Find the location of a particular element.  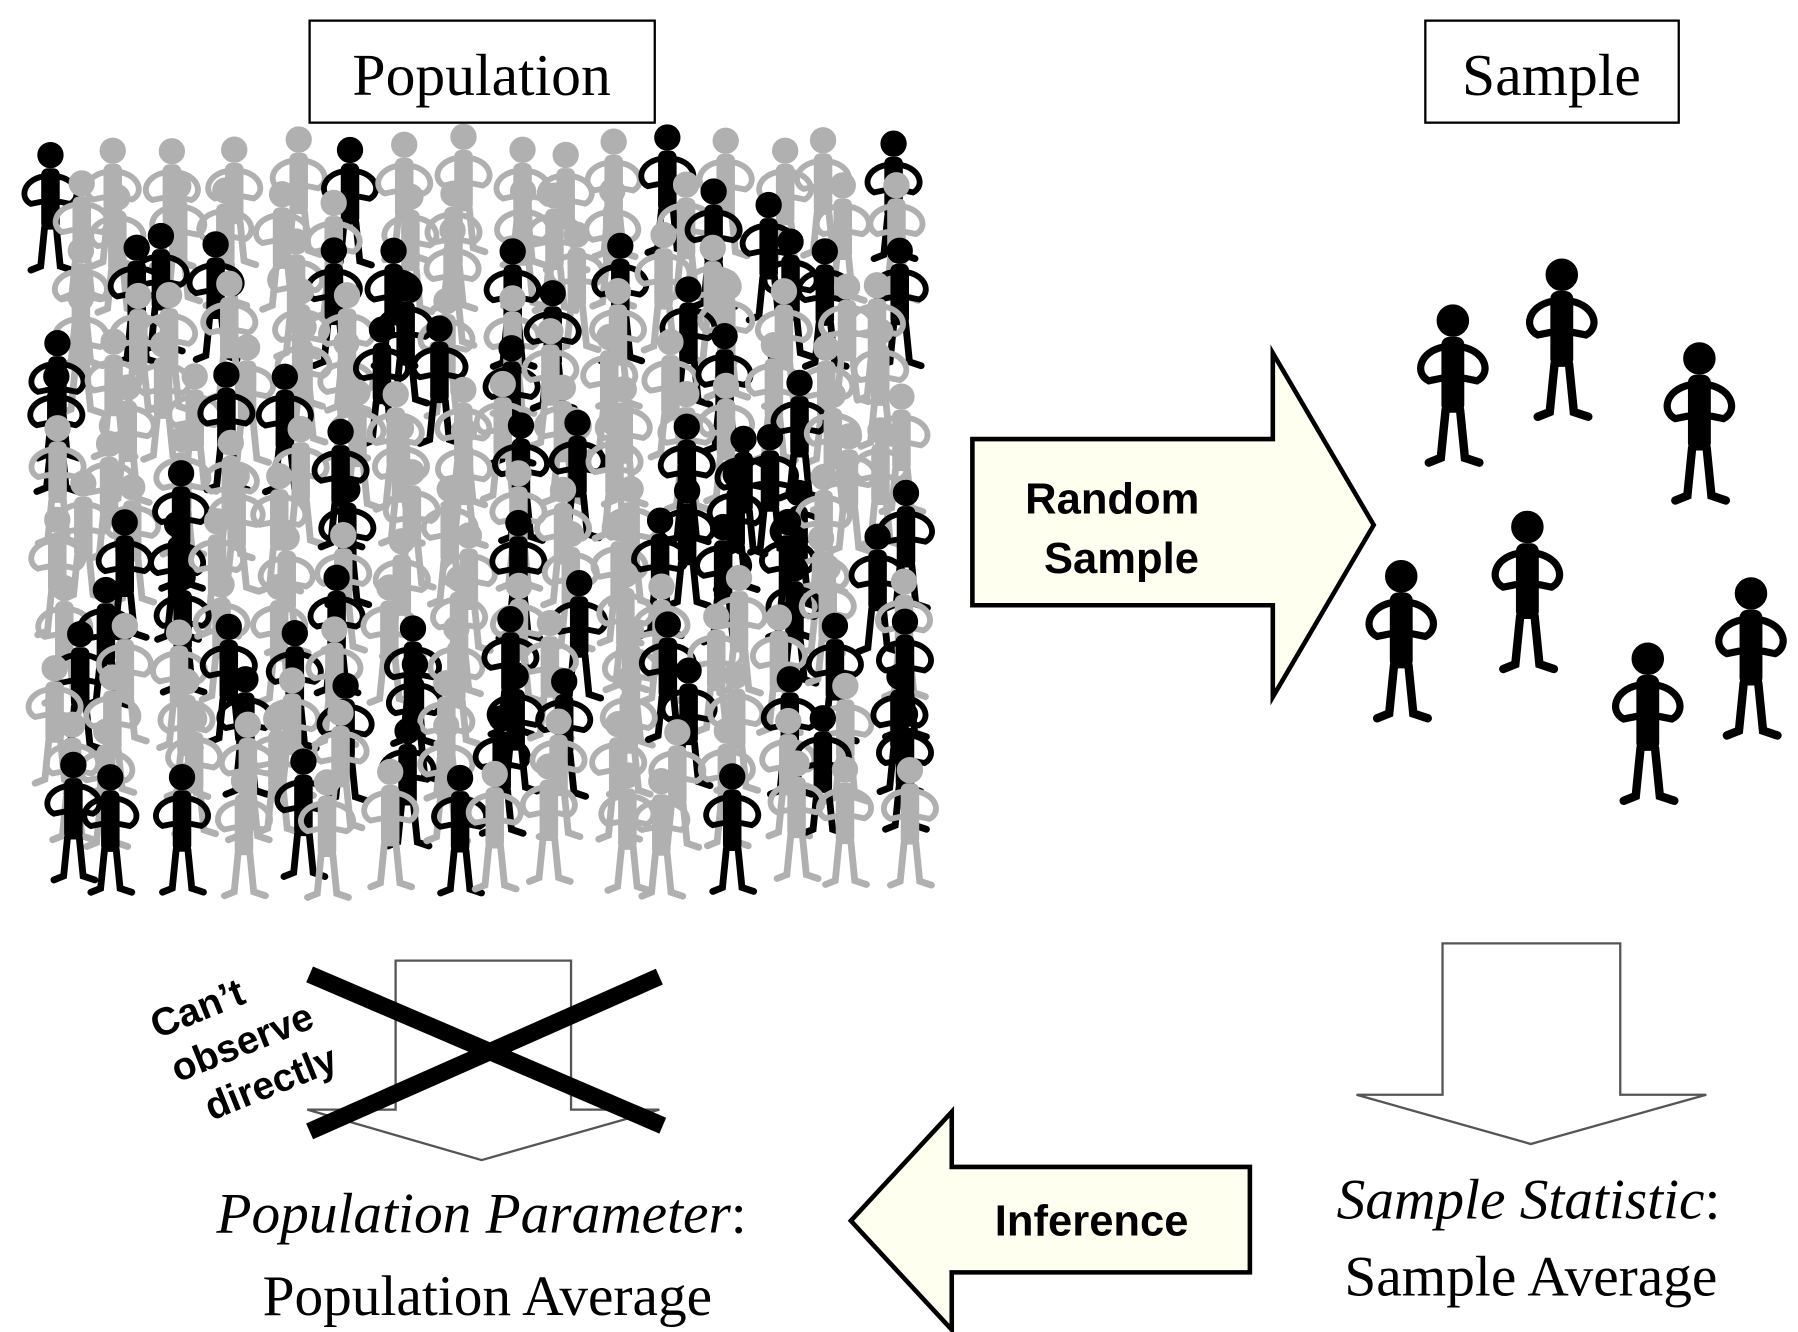

inference-arrow is located at coordinates (1050, 1219).